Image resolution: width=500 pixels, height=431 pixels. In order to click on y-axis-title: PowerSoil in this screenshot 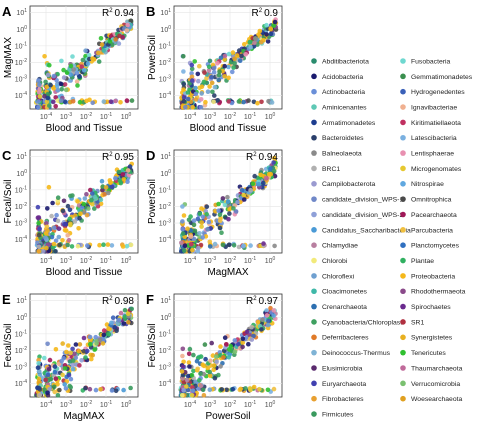, I will do `click(152, 201)`.